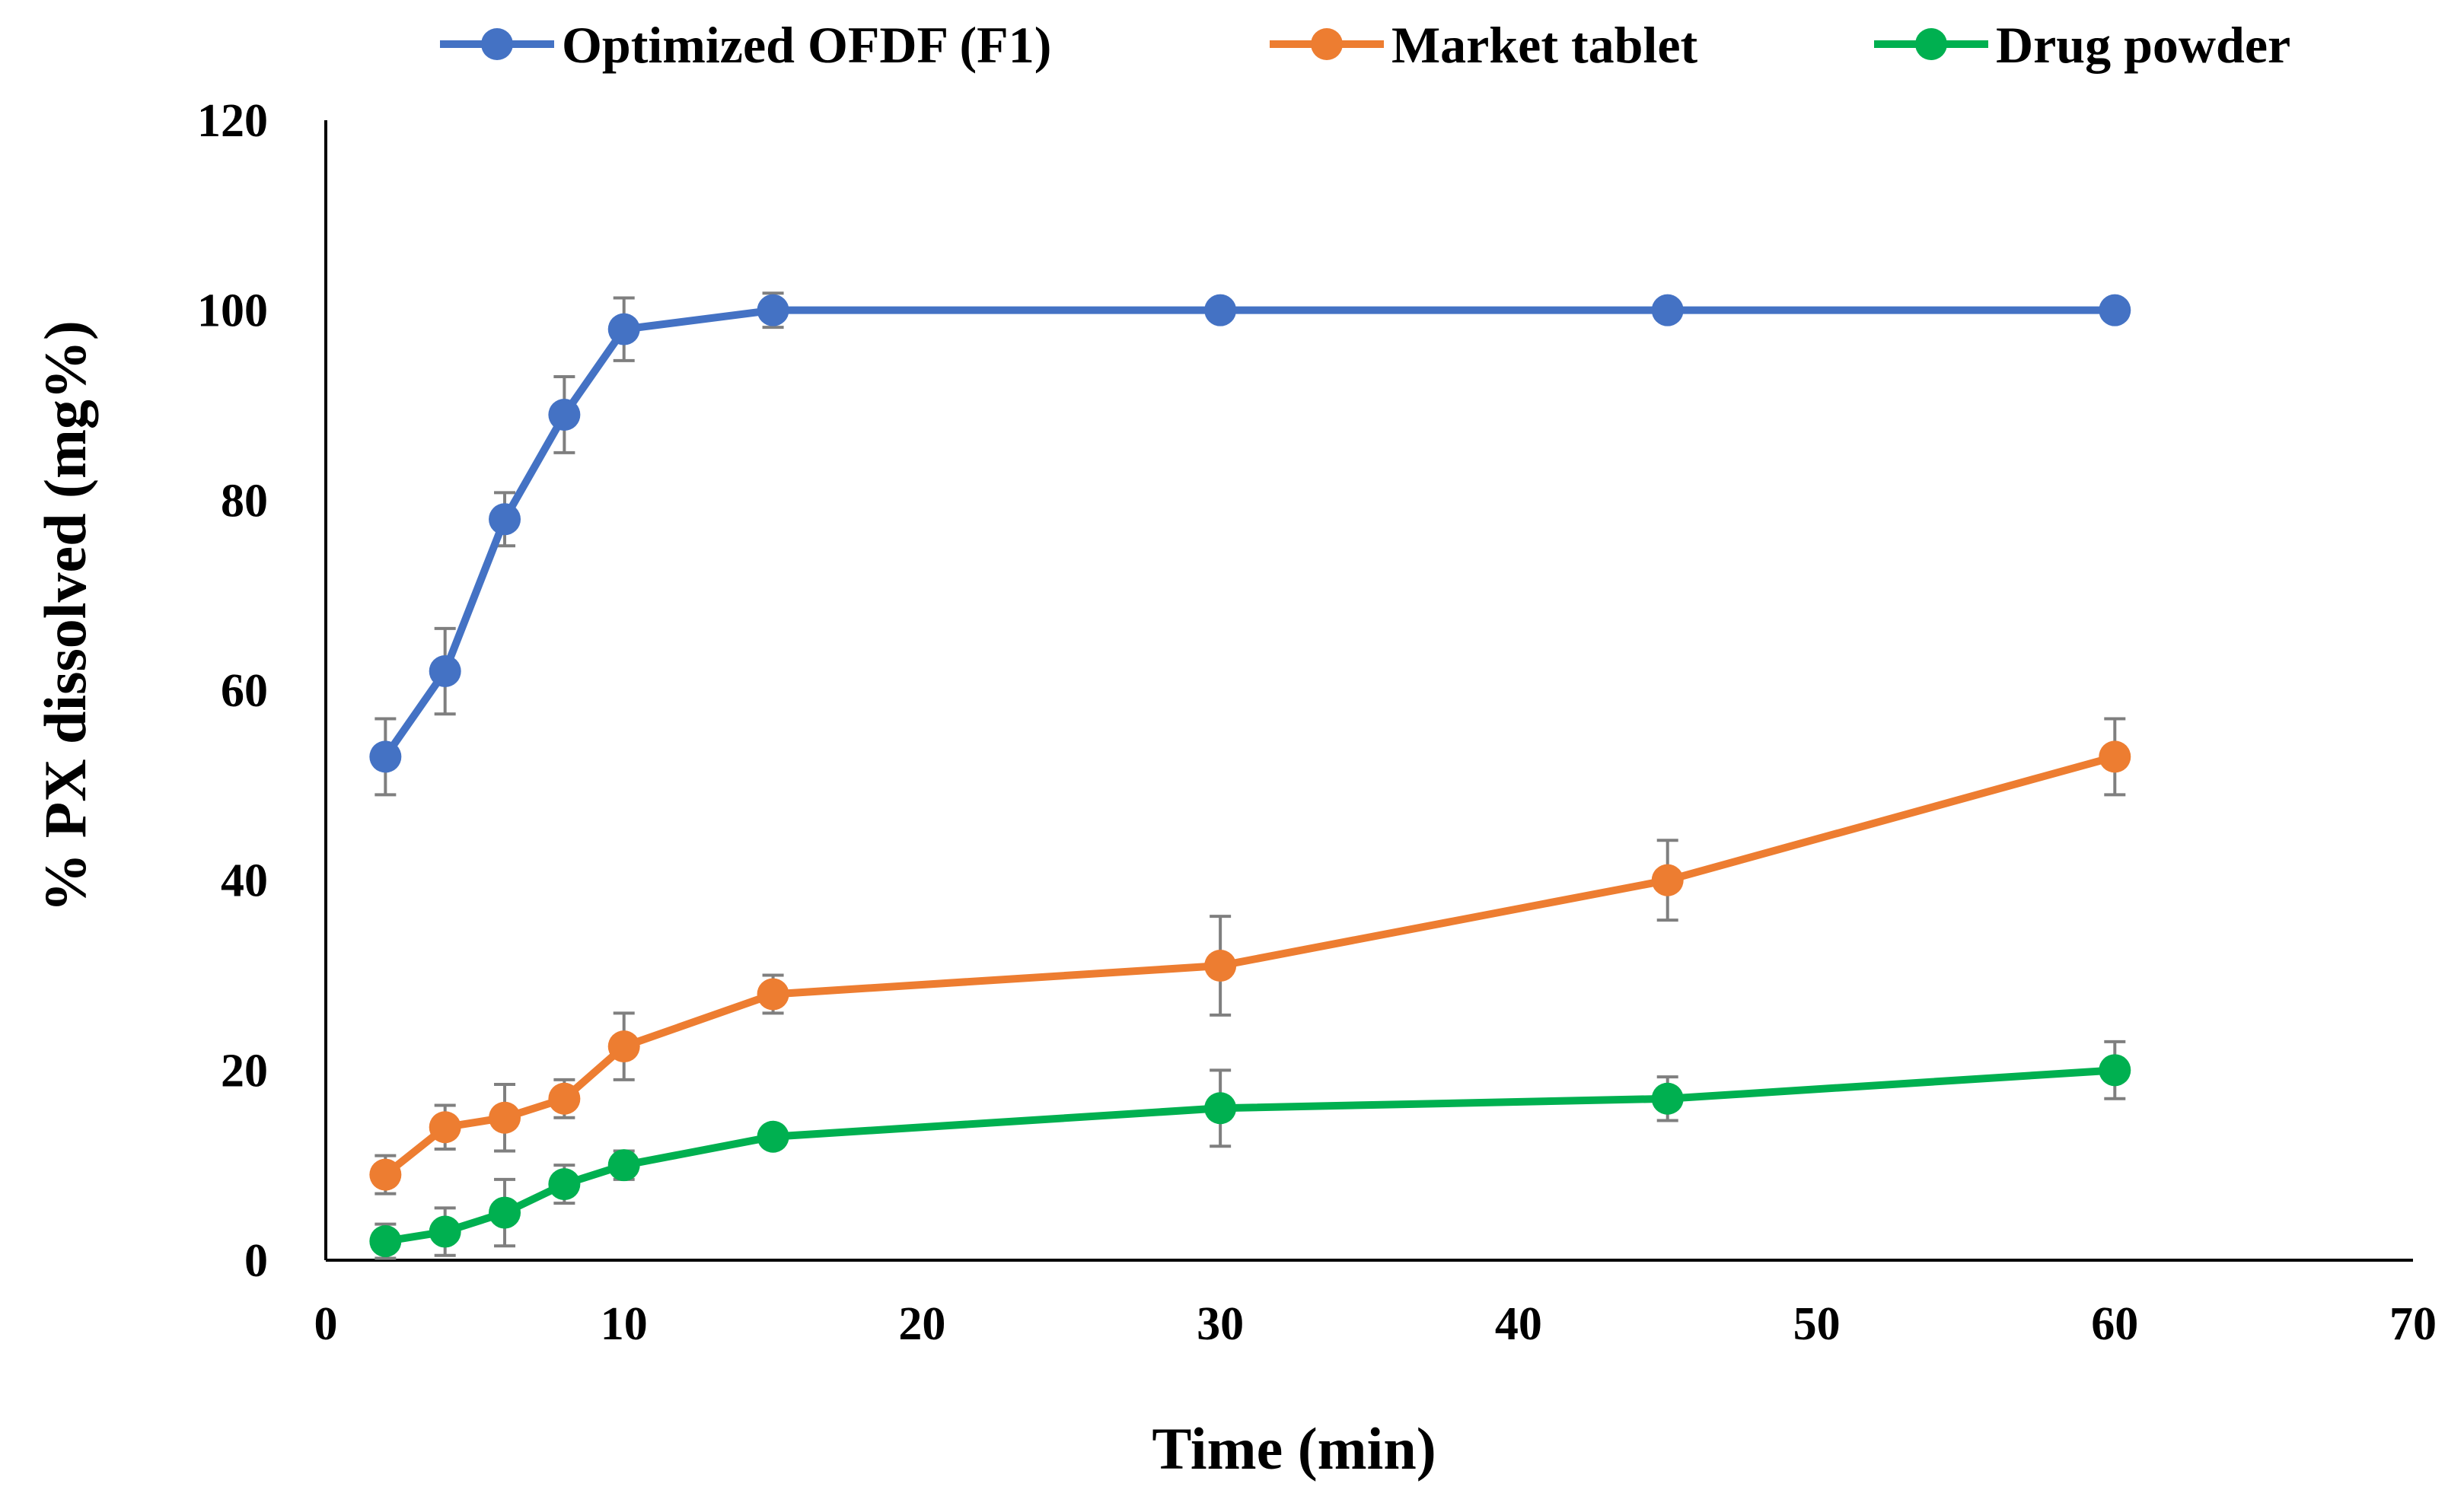  What do you see at coordinates (625, 1324) in the screenshot?
I see `x-tick-label: 10` at bounding box center [625, 1324].